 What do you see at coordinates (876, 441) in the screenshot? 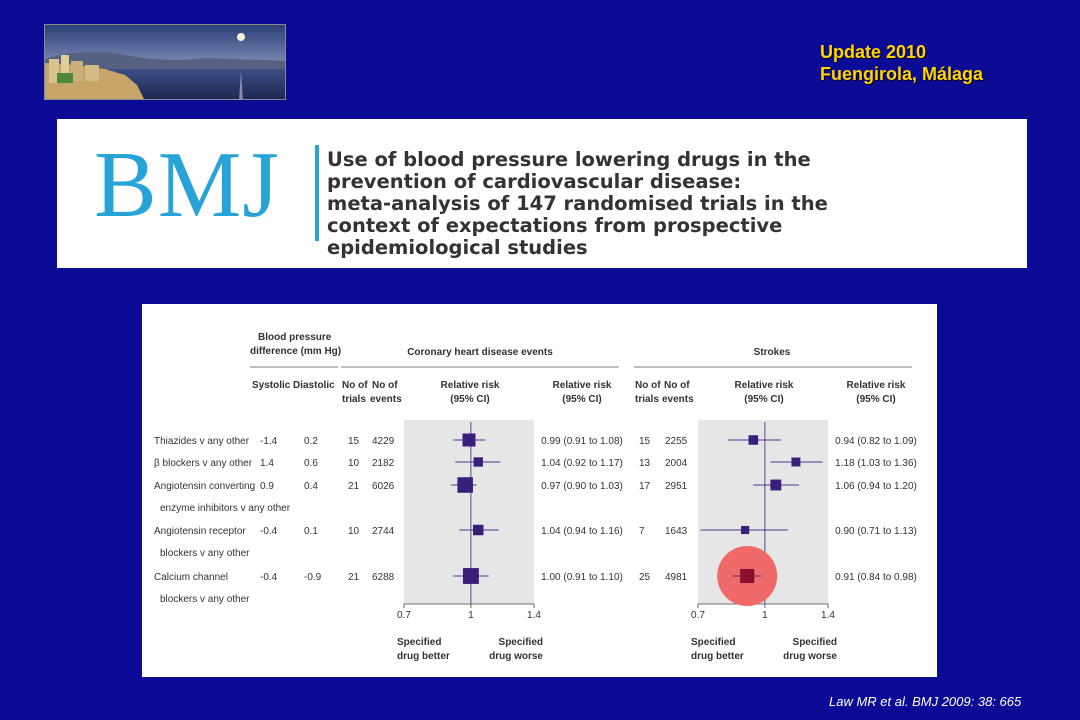
I see `stroke-rr-text: 0.94 (0.82 to 1.09)` at bounding box center [876, 441].